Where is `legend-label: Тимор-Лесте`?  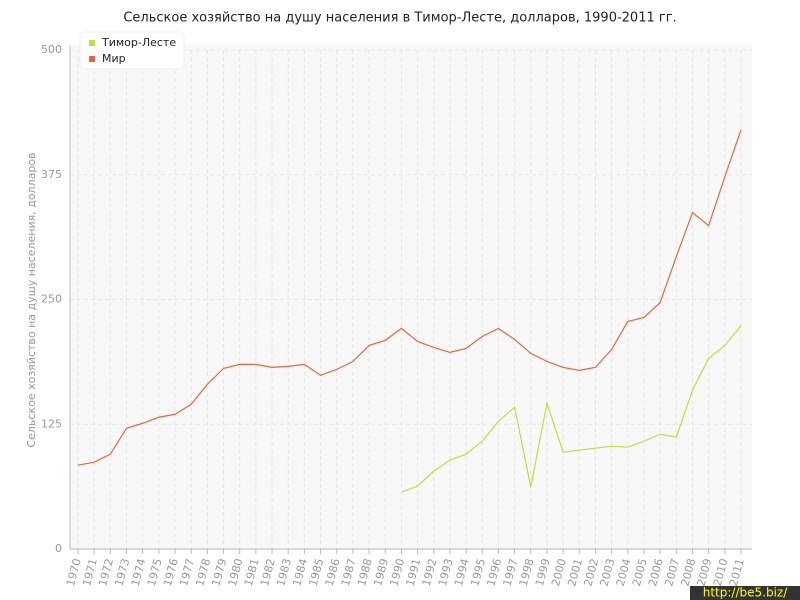 legend-label: Тимор-Лесте is located at coordinates (138, 42).